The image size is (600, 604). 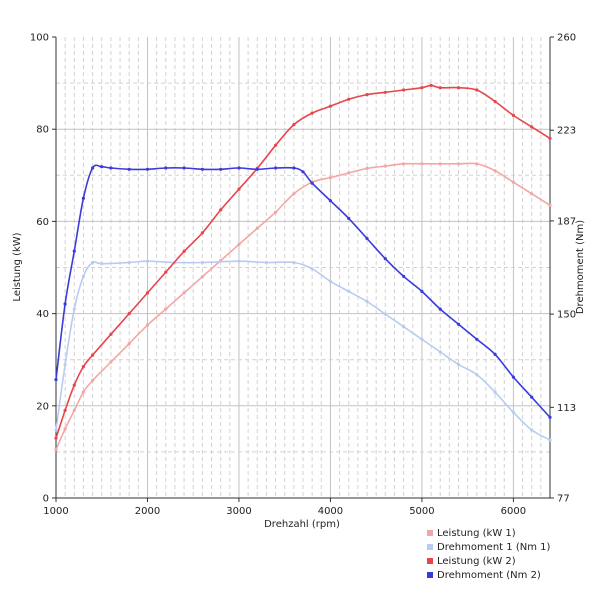 I want to click on y-tick-label: 0, so click(x=46, y=499).